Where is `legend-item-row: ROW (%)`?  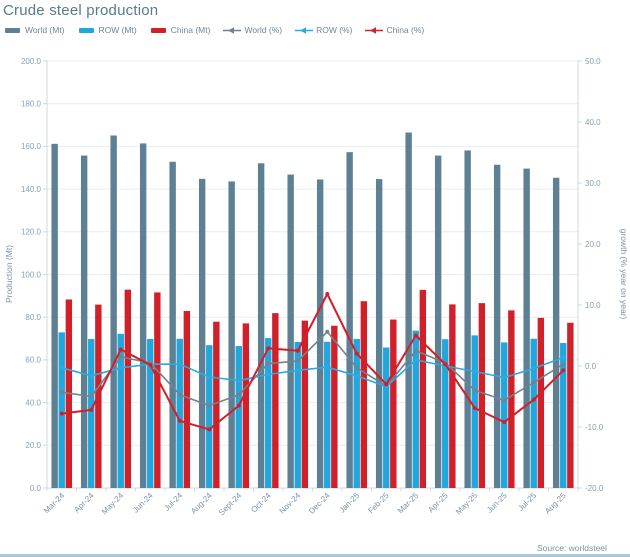
legend-item-row: ROW (%) is located at coordinates (323, 30).